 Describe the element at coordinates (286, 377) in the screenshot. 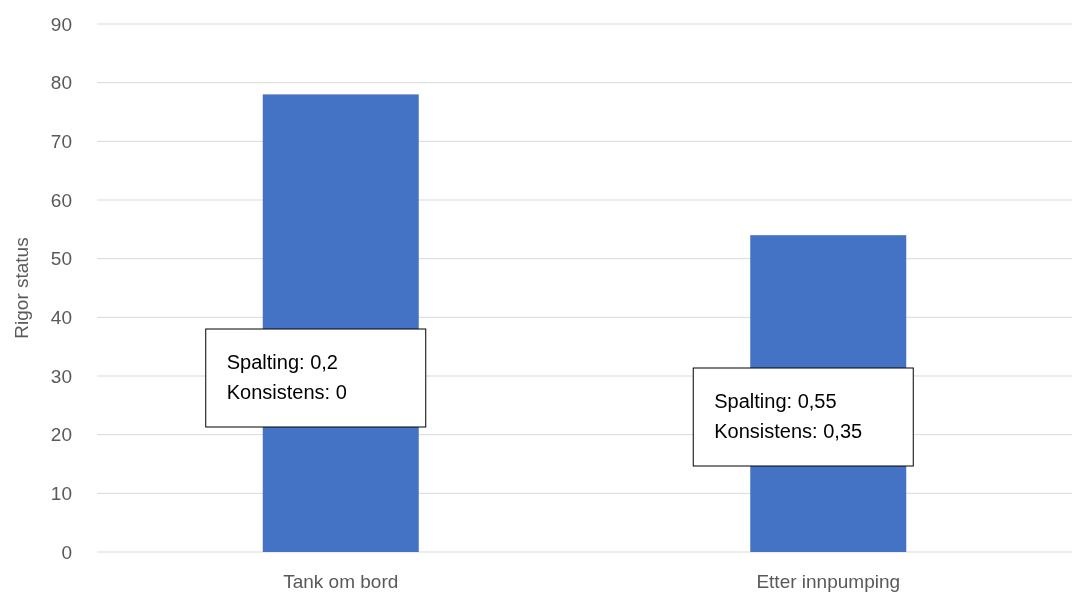

I see `annotation: Spalting: 0,2 Konsistens: 0` at that location.